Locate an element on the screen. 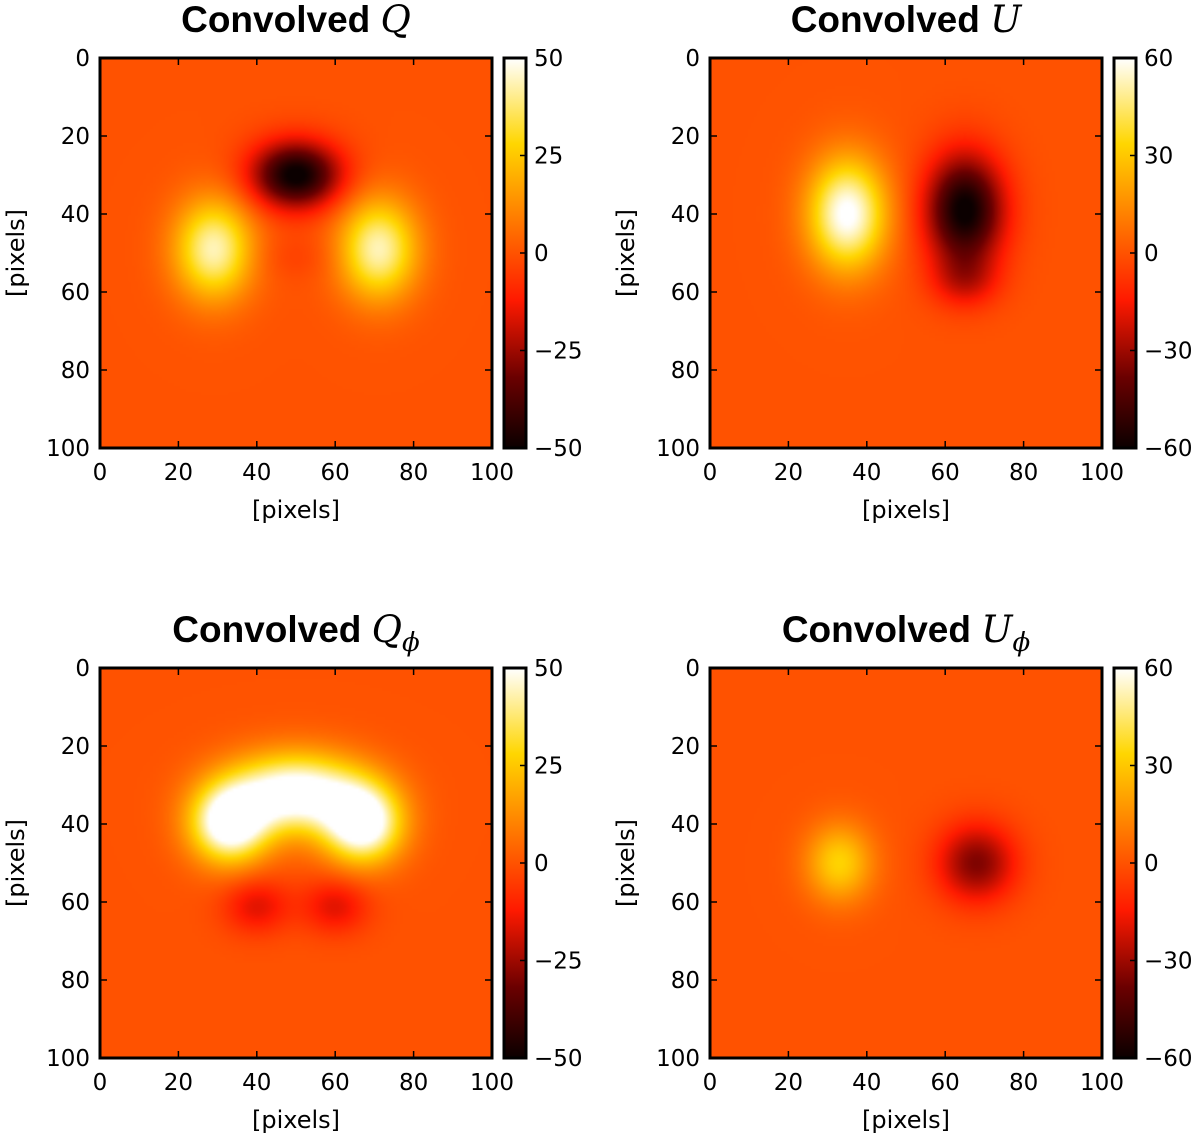 The image size is (1200, 1140). chart-title: Convolved Q is located at coordinates (296, 20).